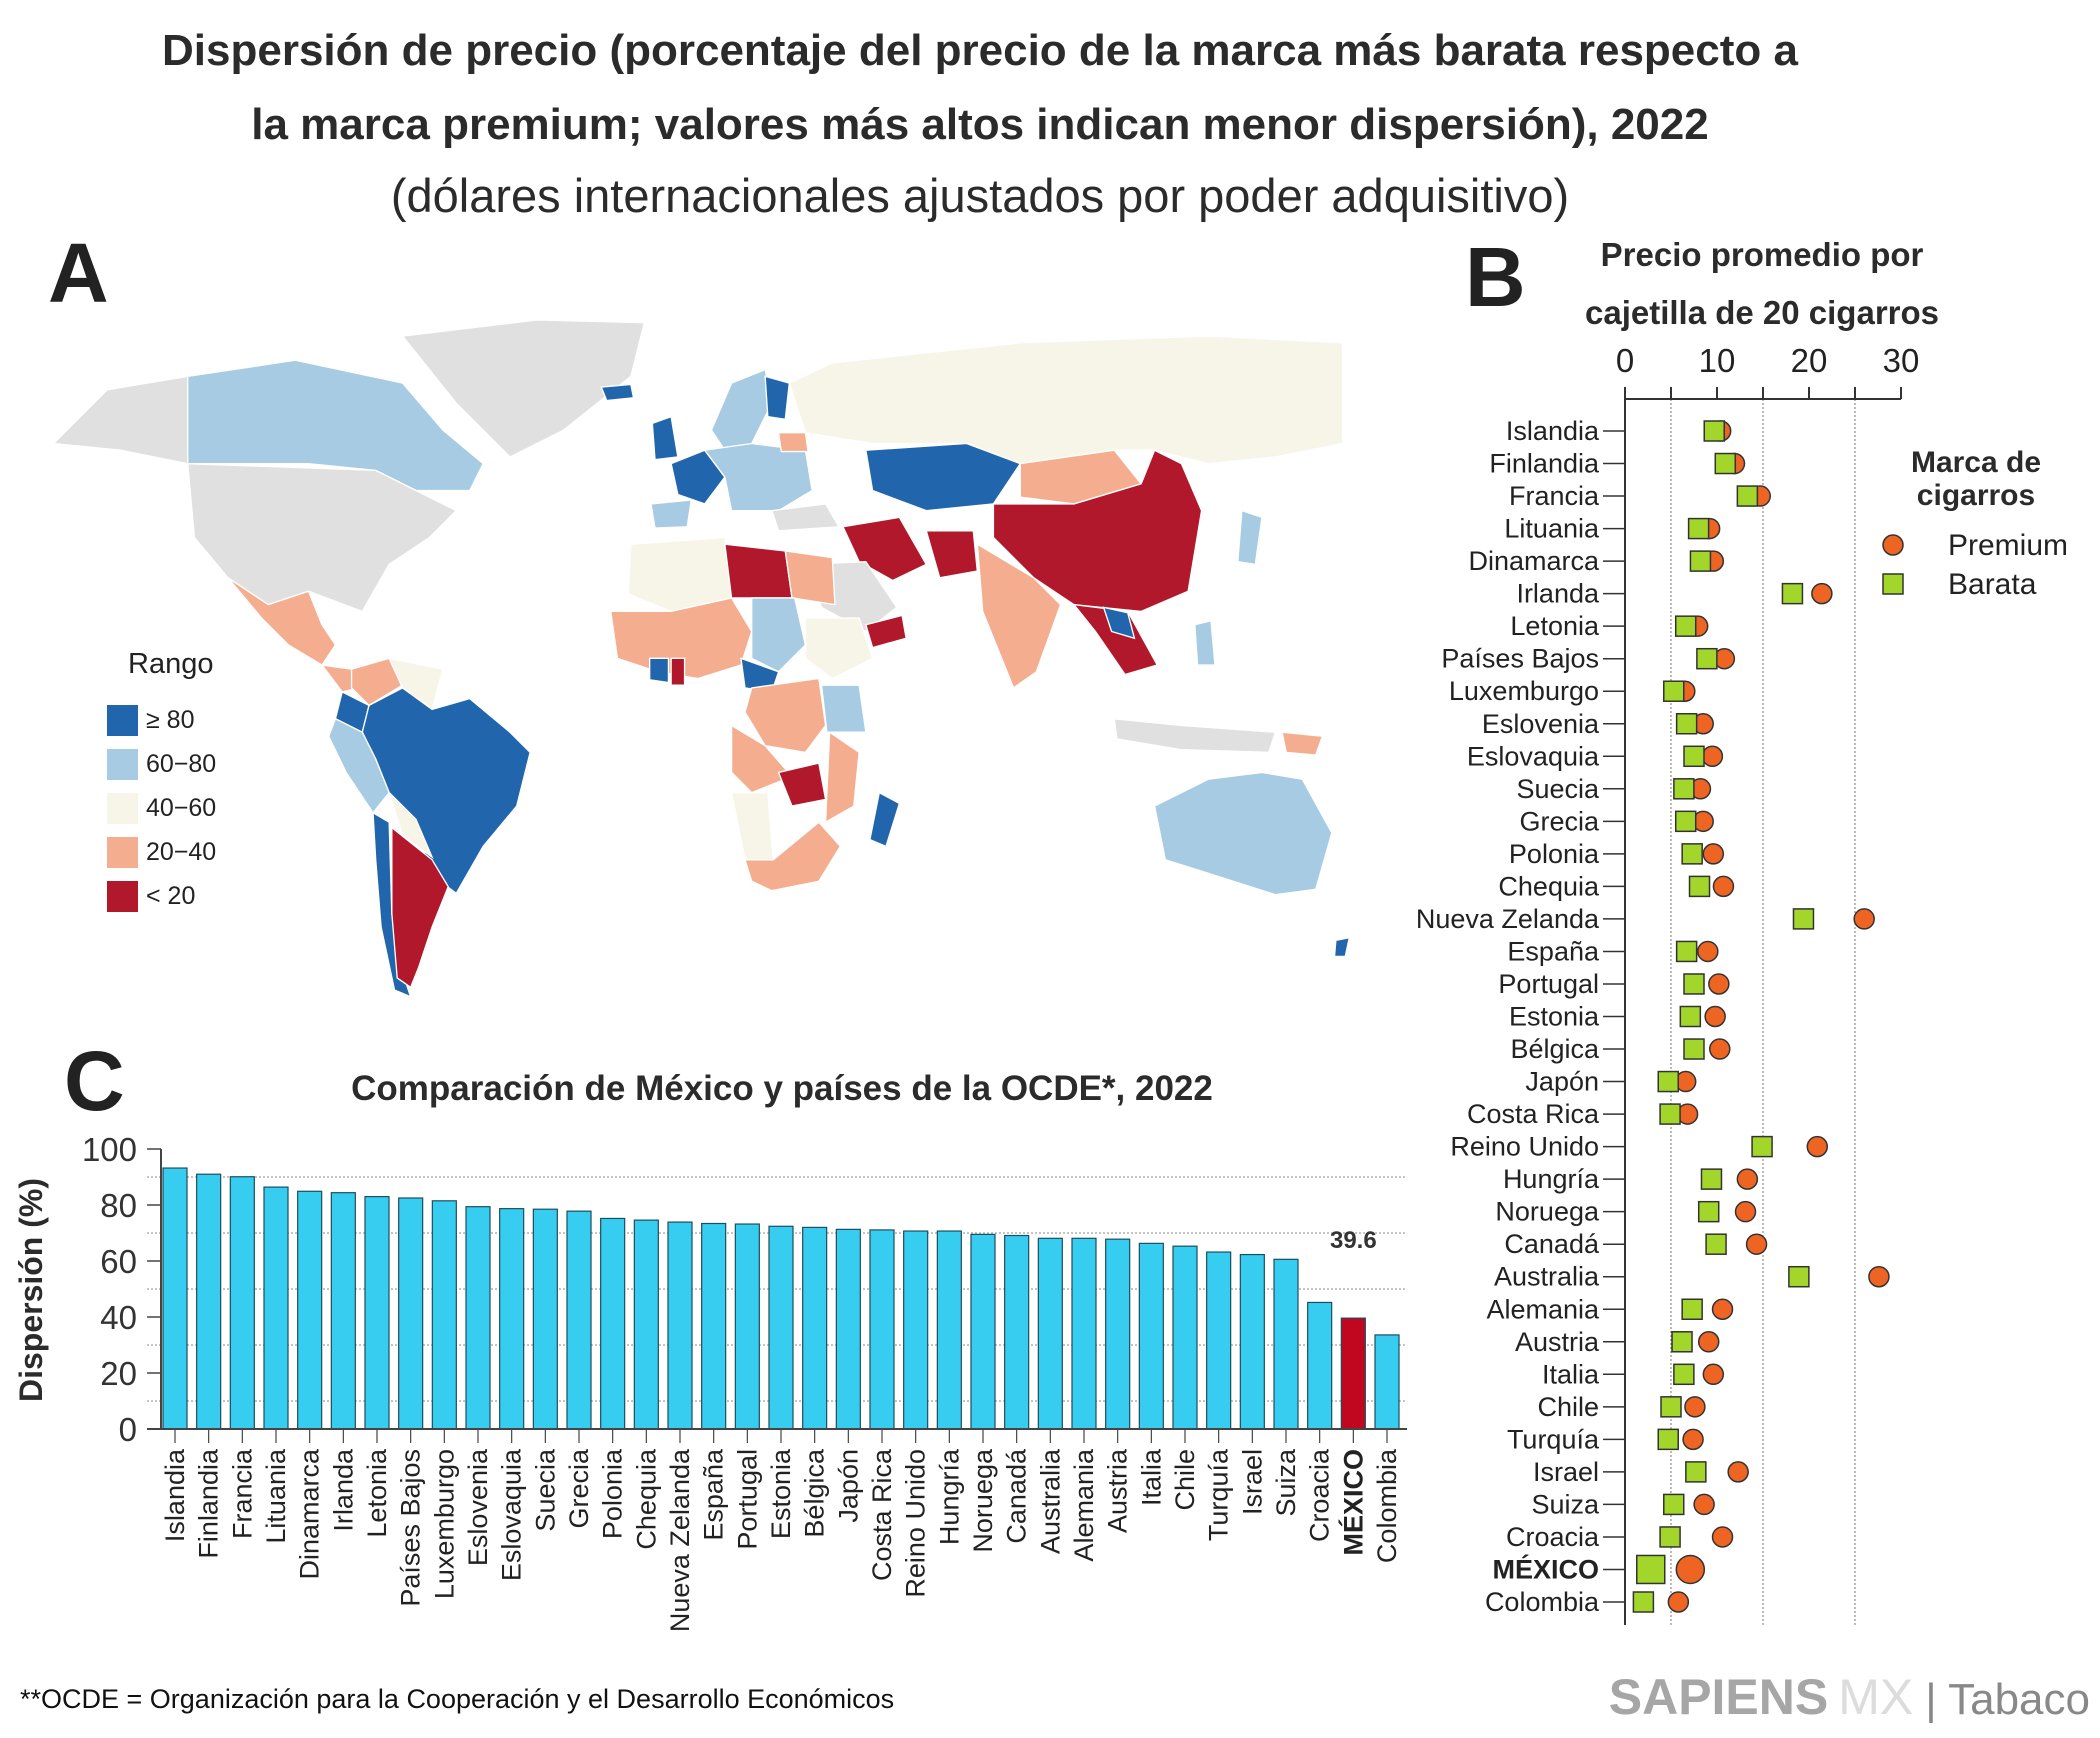 Image resolution: width=2100 pixels, height=1738 pixels. Describe the element at coordinates (779, 635) in the screenshot. I see `map-sudan` at that location.